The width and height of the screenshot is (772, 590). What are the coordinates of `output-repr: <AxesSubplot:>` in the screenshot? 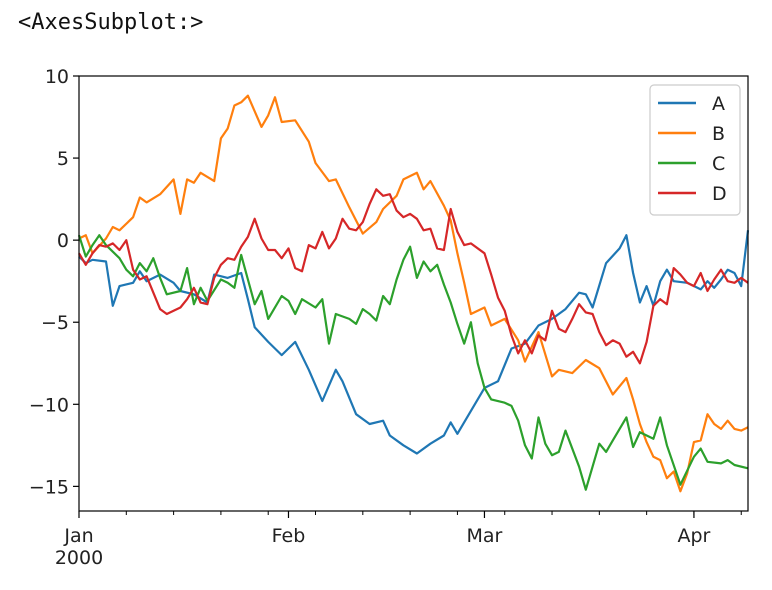 It's located at (111, 22).